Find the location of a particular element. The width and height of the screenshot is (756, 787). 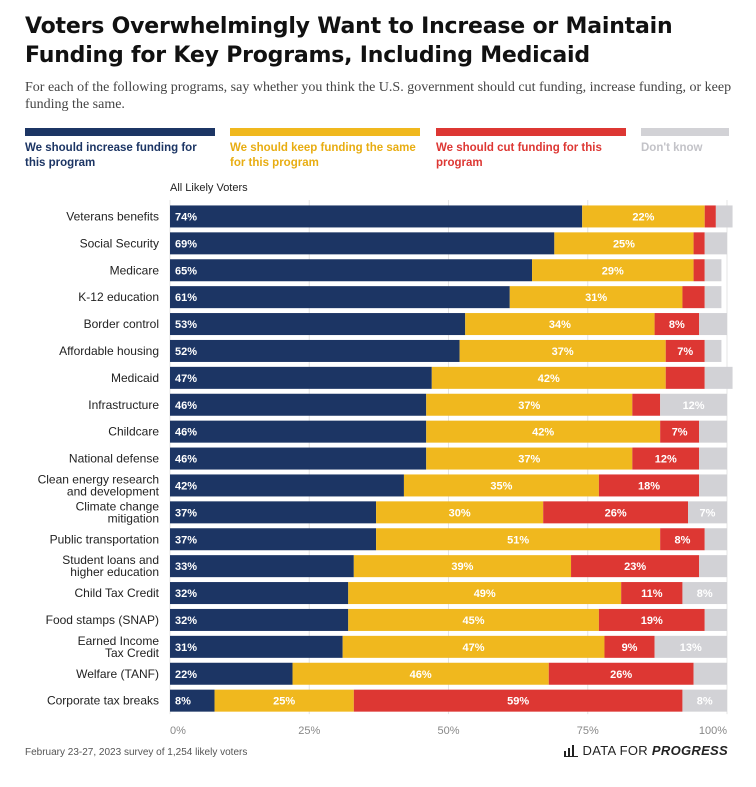

category-label-line: Infrastructure is located at coordinates (123, 405).